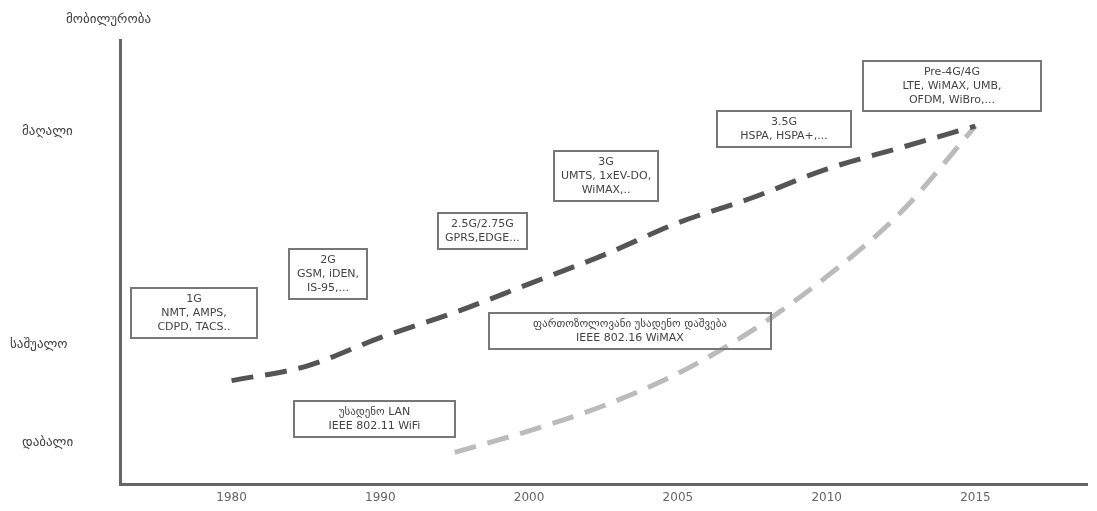  What do you see at coordinates (826, 496) in the screenshot?
I see `x-tick-label: 2010` at bounding box center [826, 496].